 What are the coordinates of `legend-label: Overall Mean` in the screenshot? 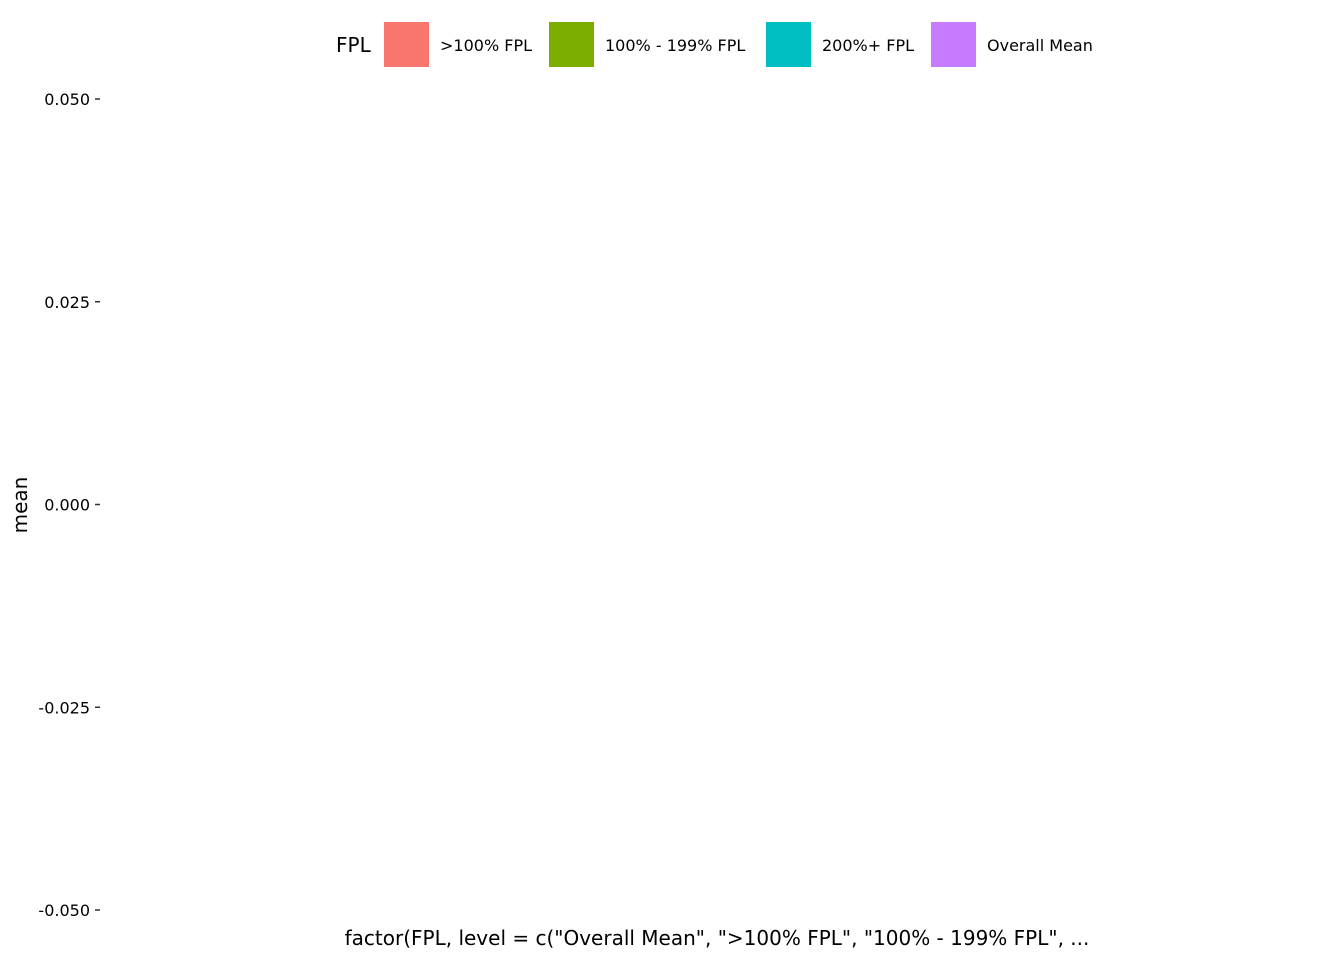 It's located at (1040, 45).